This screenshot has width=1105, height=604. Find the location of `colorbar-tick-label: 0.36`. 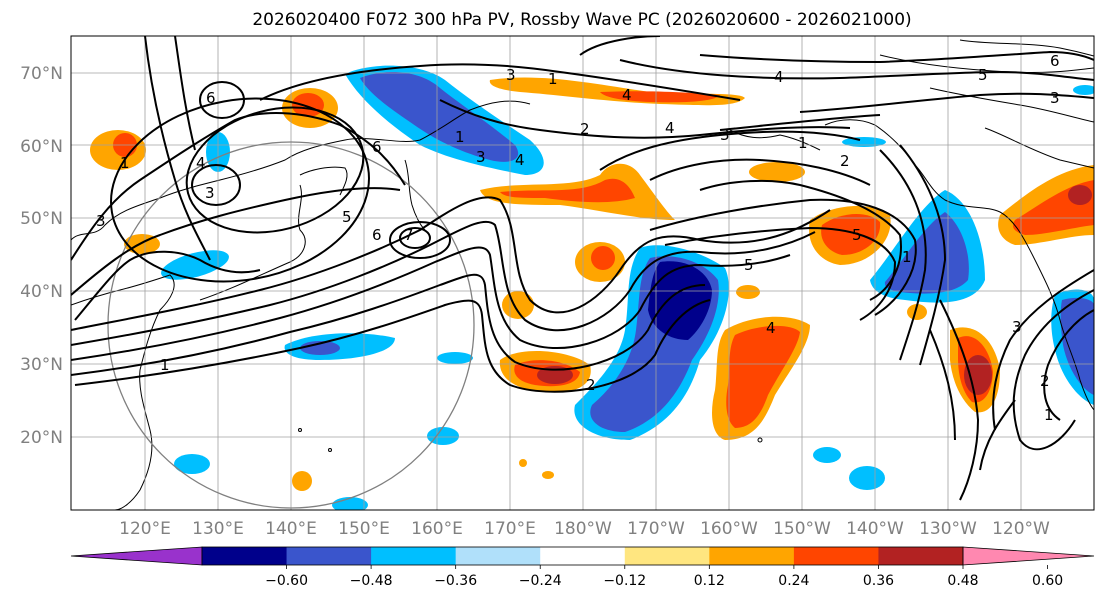

colorbar-tick-label: 0.36 is located at coordinates (878, 581).